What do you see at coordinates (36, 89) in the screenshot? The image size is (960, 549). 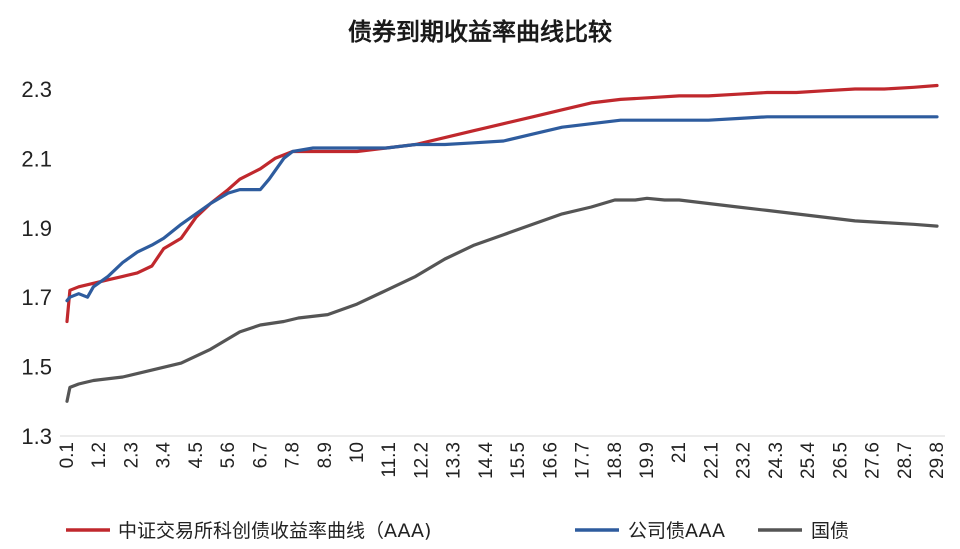 I see `y-tick-label: 2.3` at bounding box center [36, 89].